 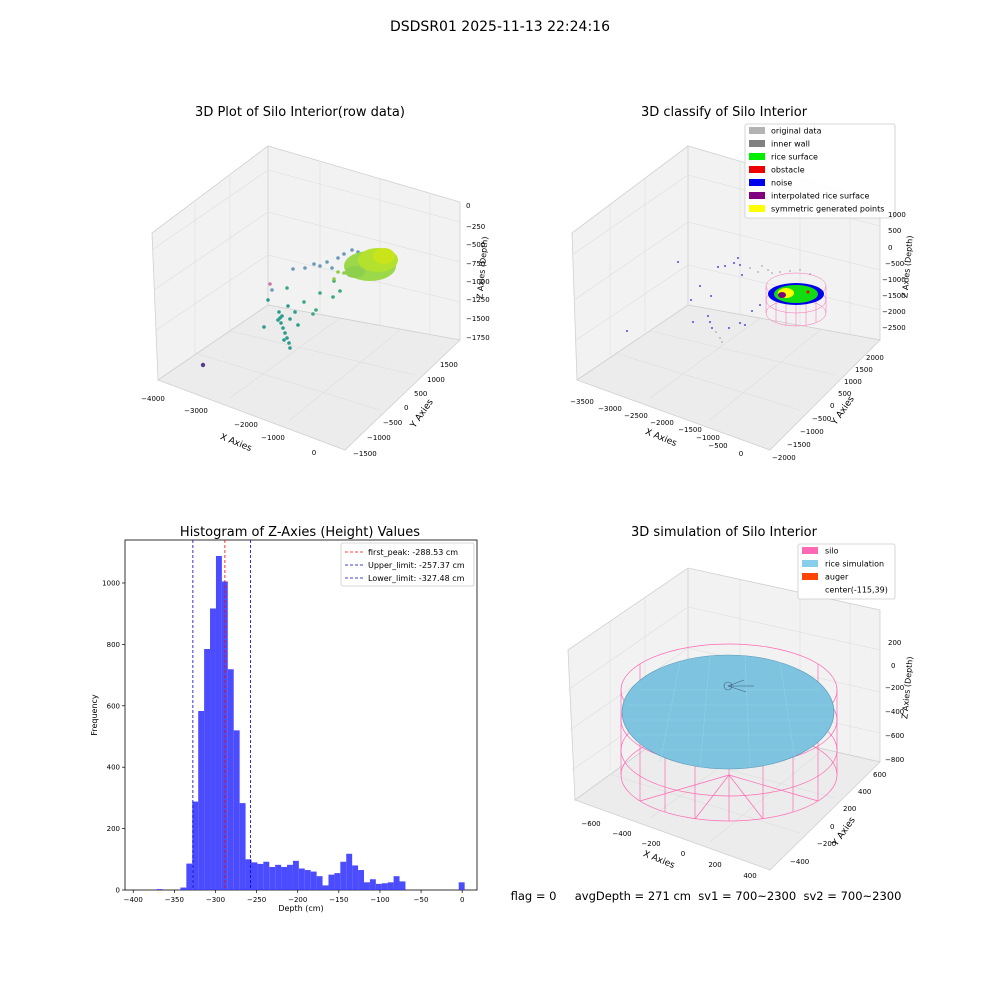 What do you see at coordinates (749, 876) in the screenshot?
I see `simulation-xtick: 400` at bounding box center [749, 876].